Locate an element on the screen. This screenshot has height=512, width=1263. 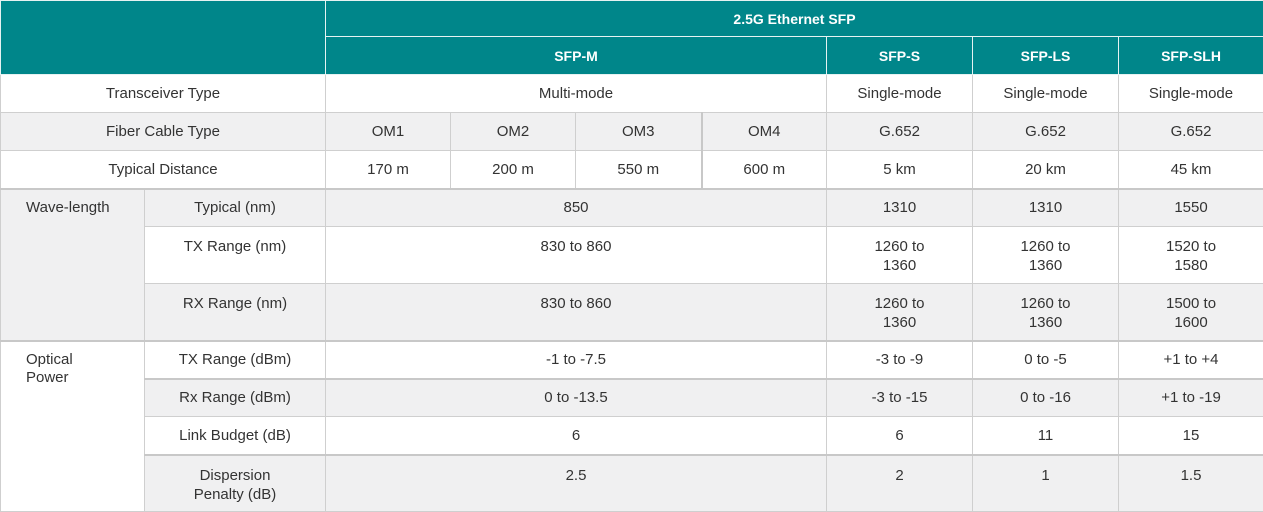
row-label: Rx Range (dBm) is located at coordinates (235, 398).